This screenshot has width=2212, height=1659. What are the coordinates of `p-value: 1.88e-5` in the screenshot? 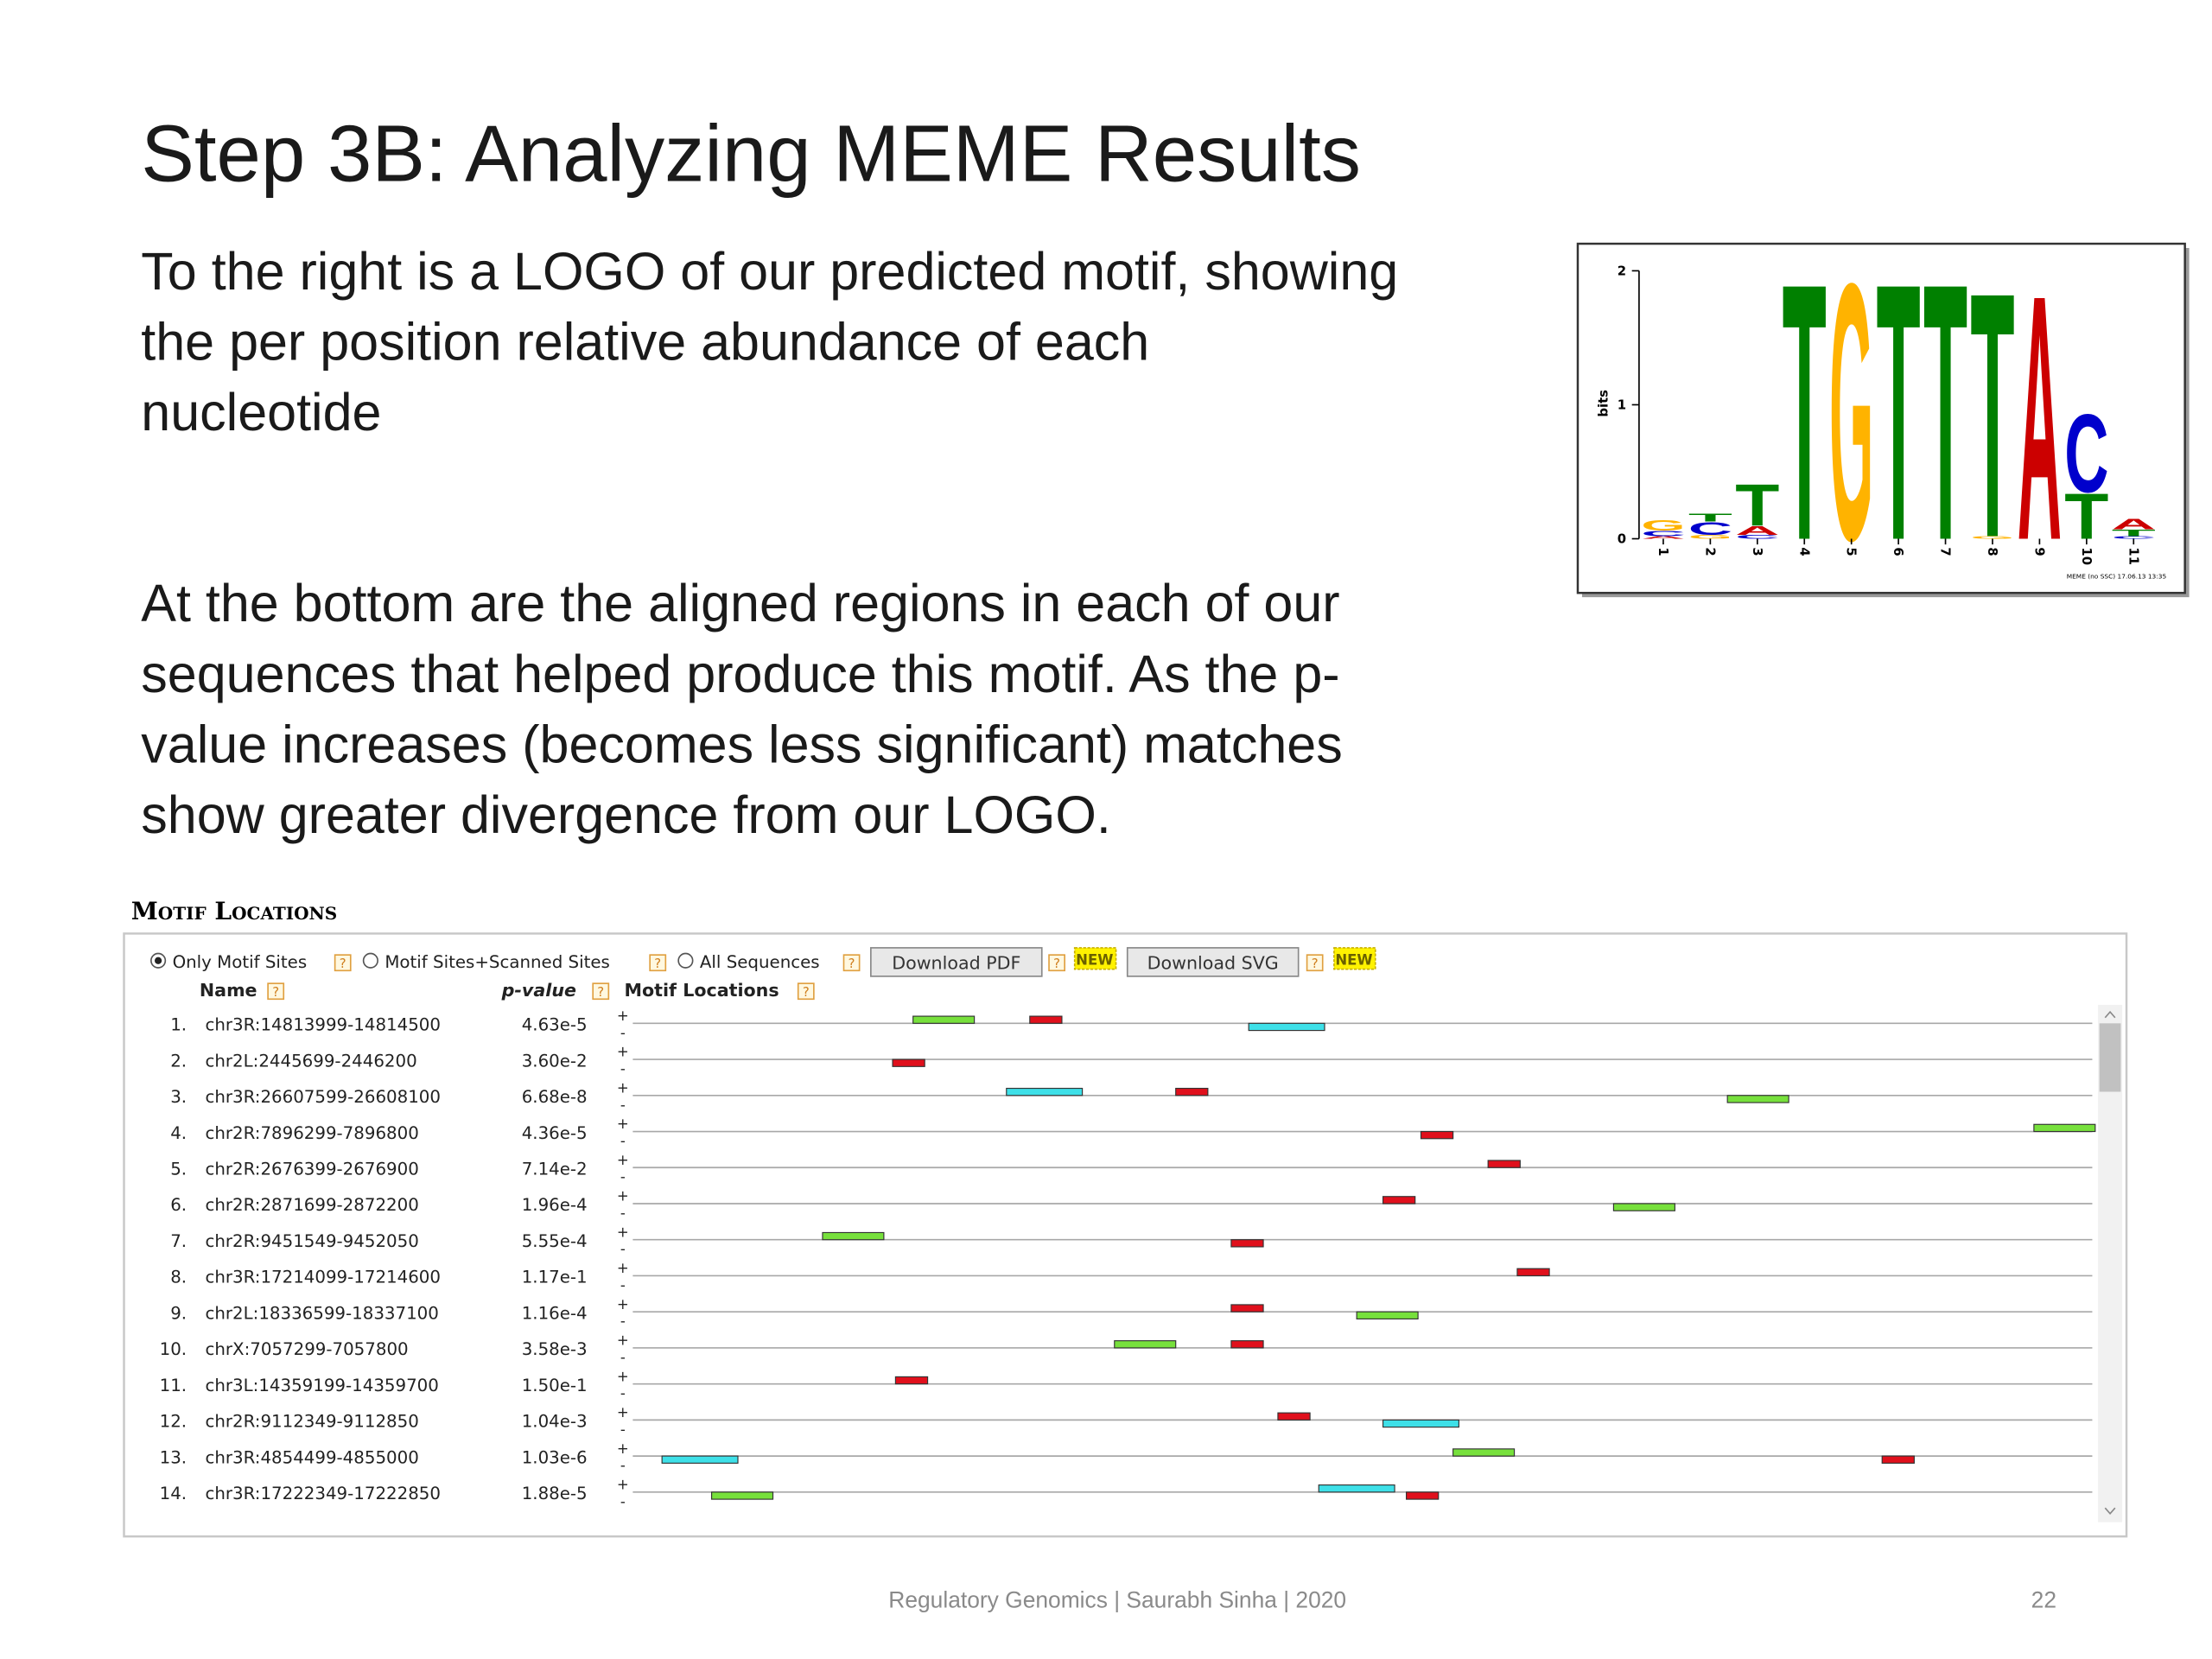 It's located at (555, 1493).